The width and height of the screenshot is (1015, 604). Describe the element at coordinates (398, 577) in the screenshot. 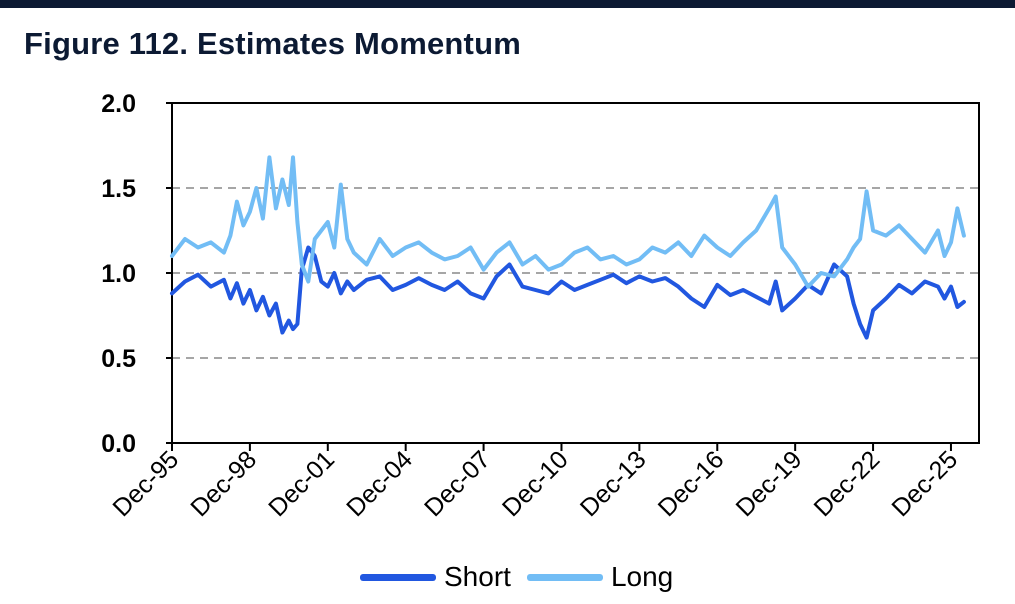

I see `legend-swatch-short` at that location.